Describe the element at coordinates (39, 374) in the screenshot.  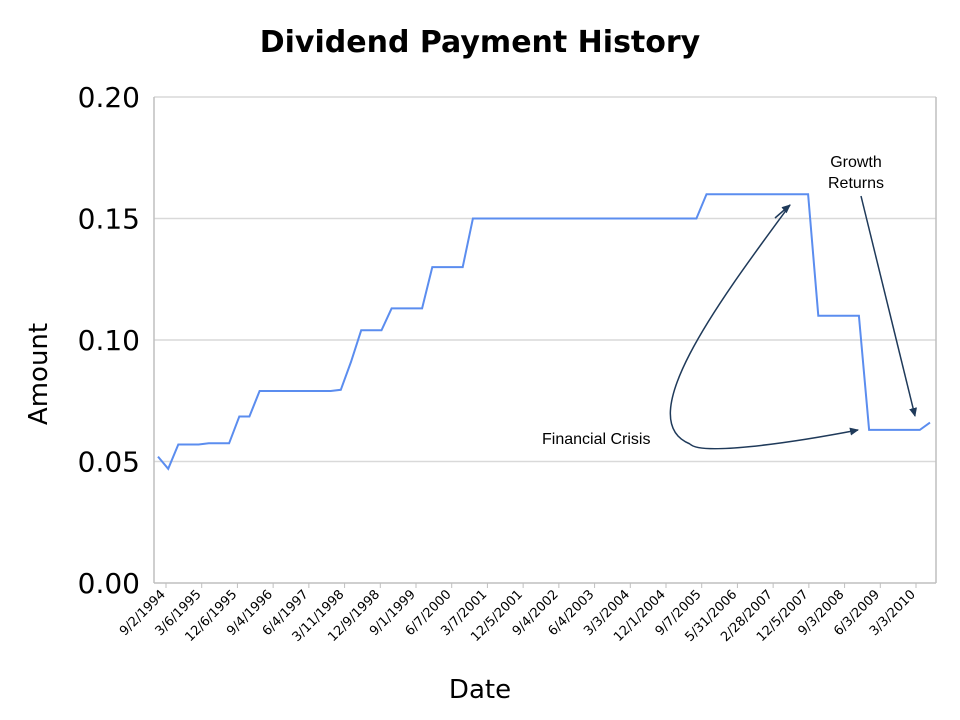
I see `y-axis-label: Amount` at that location.